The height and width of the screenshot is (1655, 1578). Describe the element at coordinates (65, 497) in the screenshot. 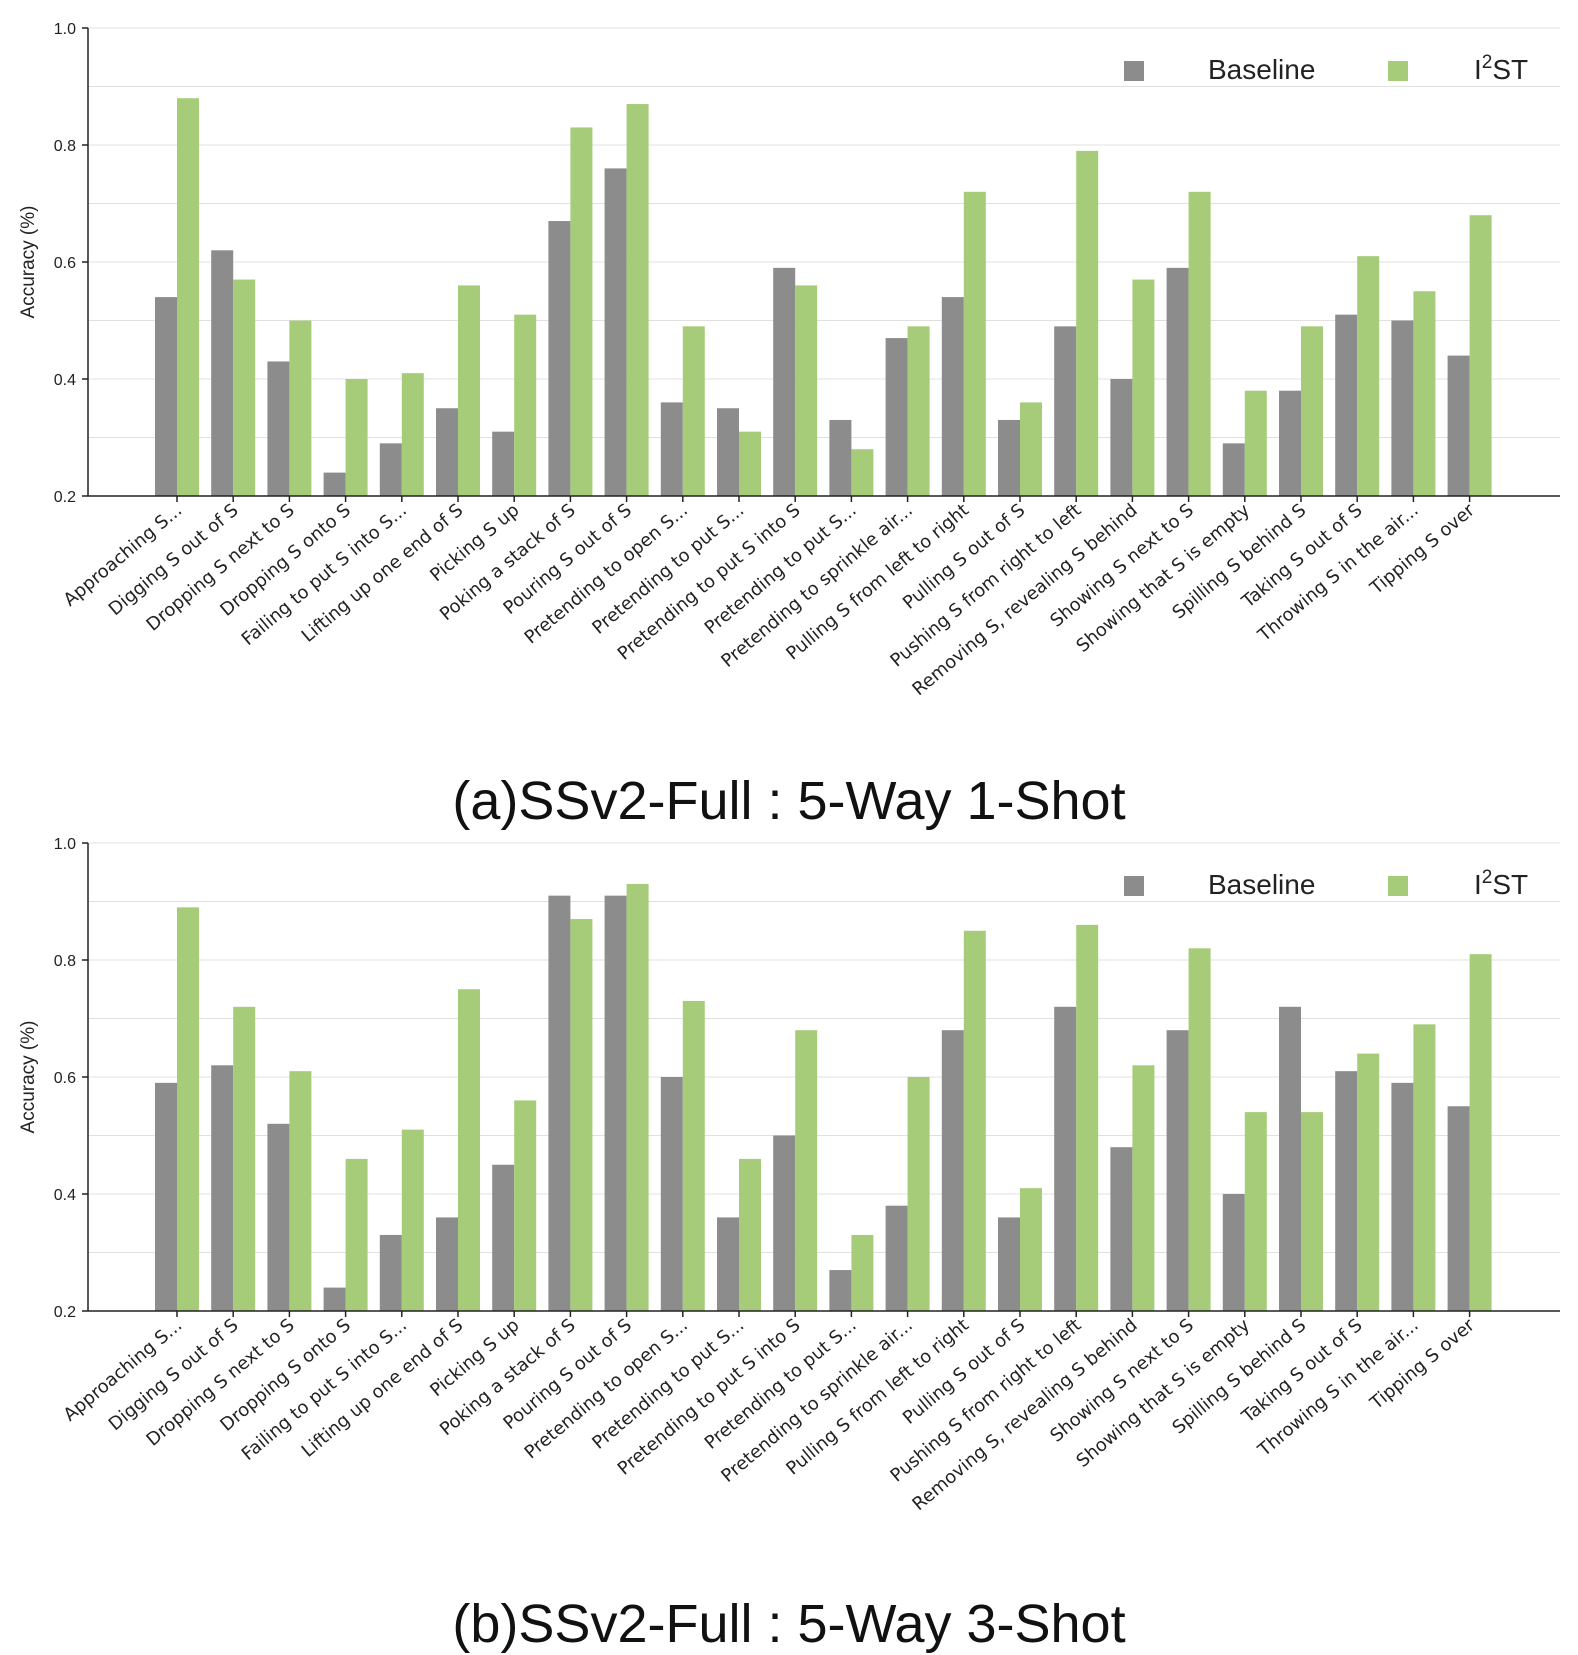

I see `y-tick-label: 0.2` at that location.